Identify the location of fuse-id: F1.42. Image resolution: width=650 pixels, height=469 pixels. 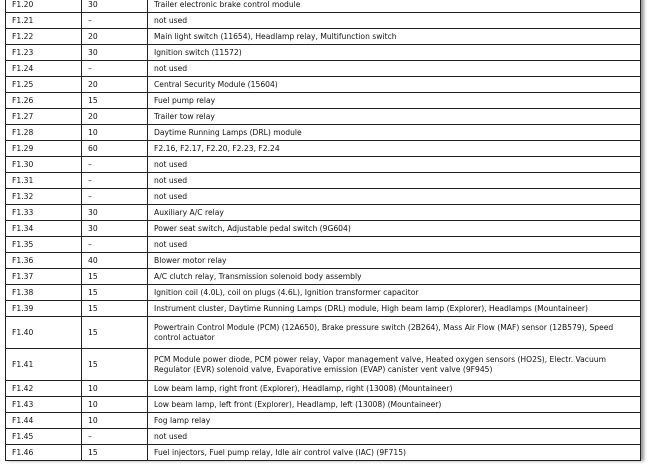
(43, 388).